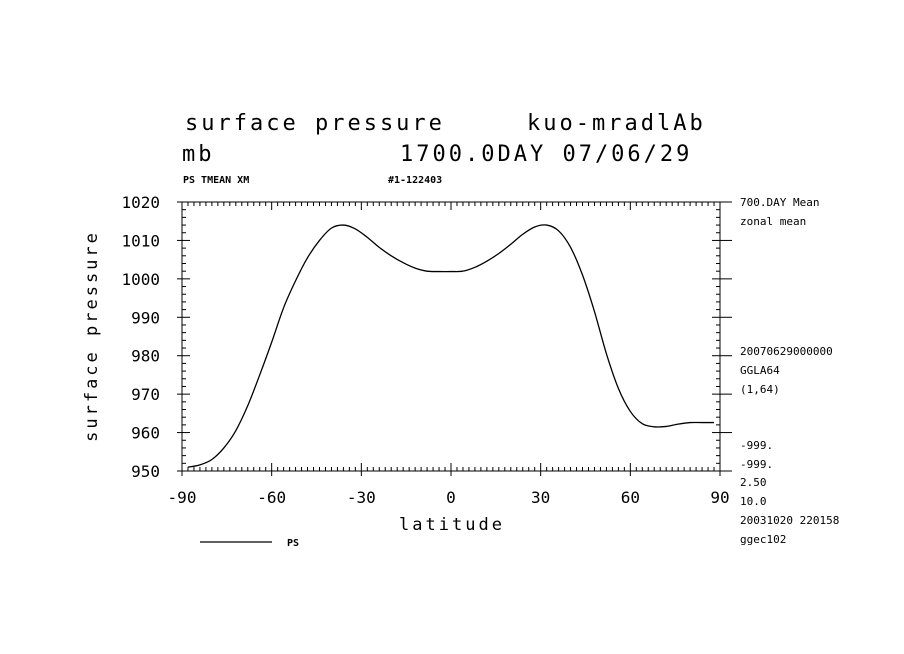 This screenshot has width=904, height=654. What do you see at coordinates (753, 482) in the screenshot?
I see `side-value-1: 2.50` at bounding box center [753, 482].